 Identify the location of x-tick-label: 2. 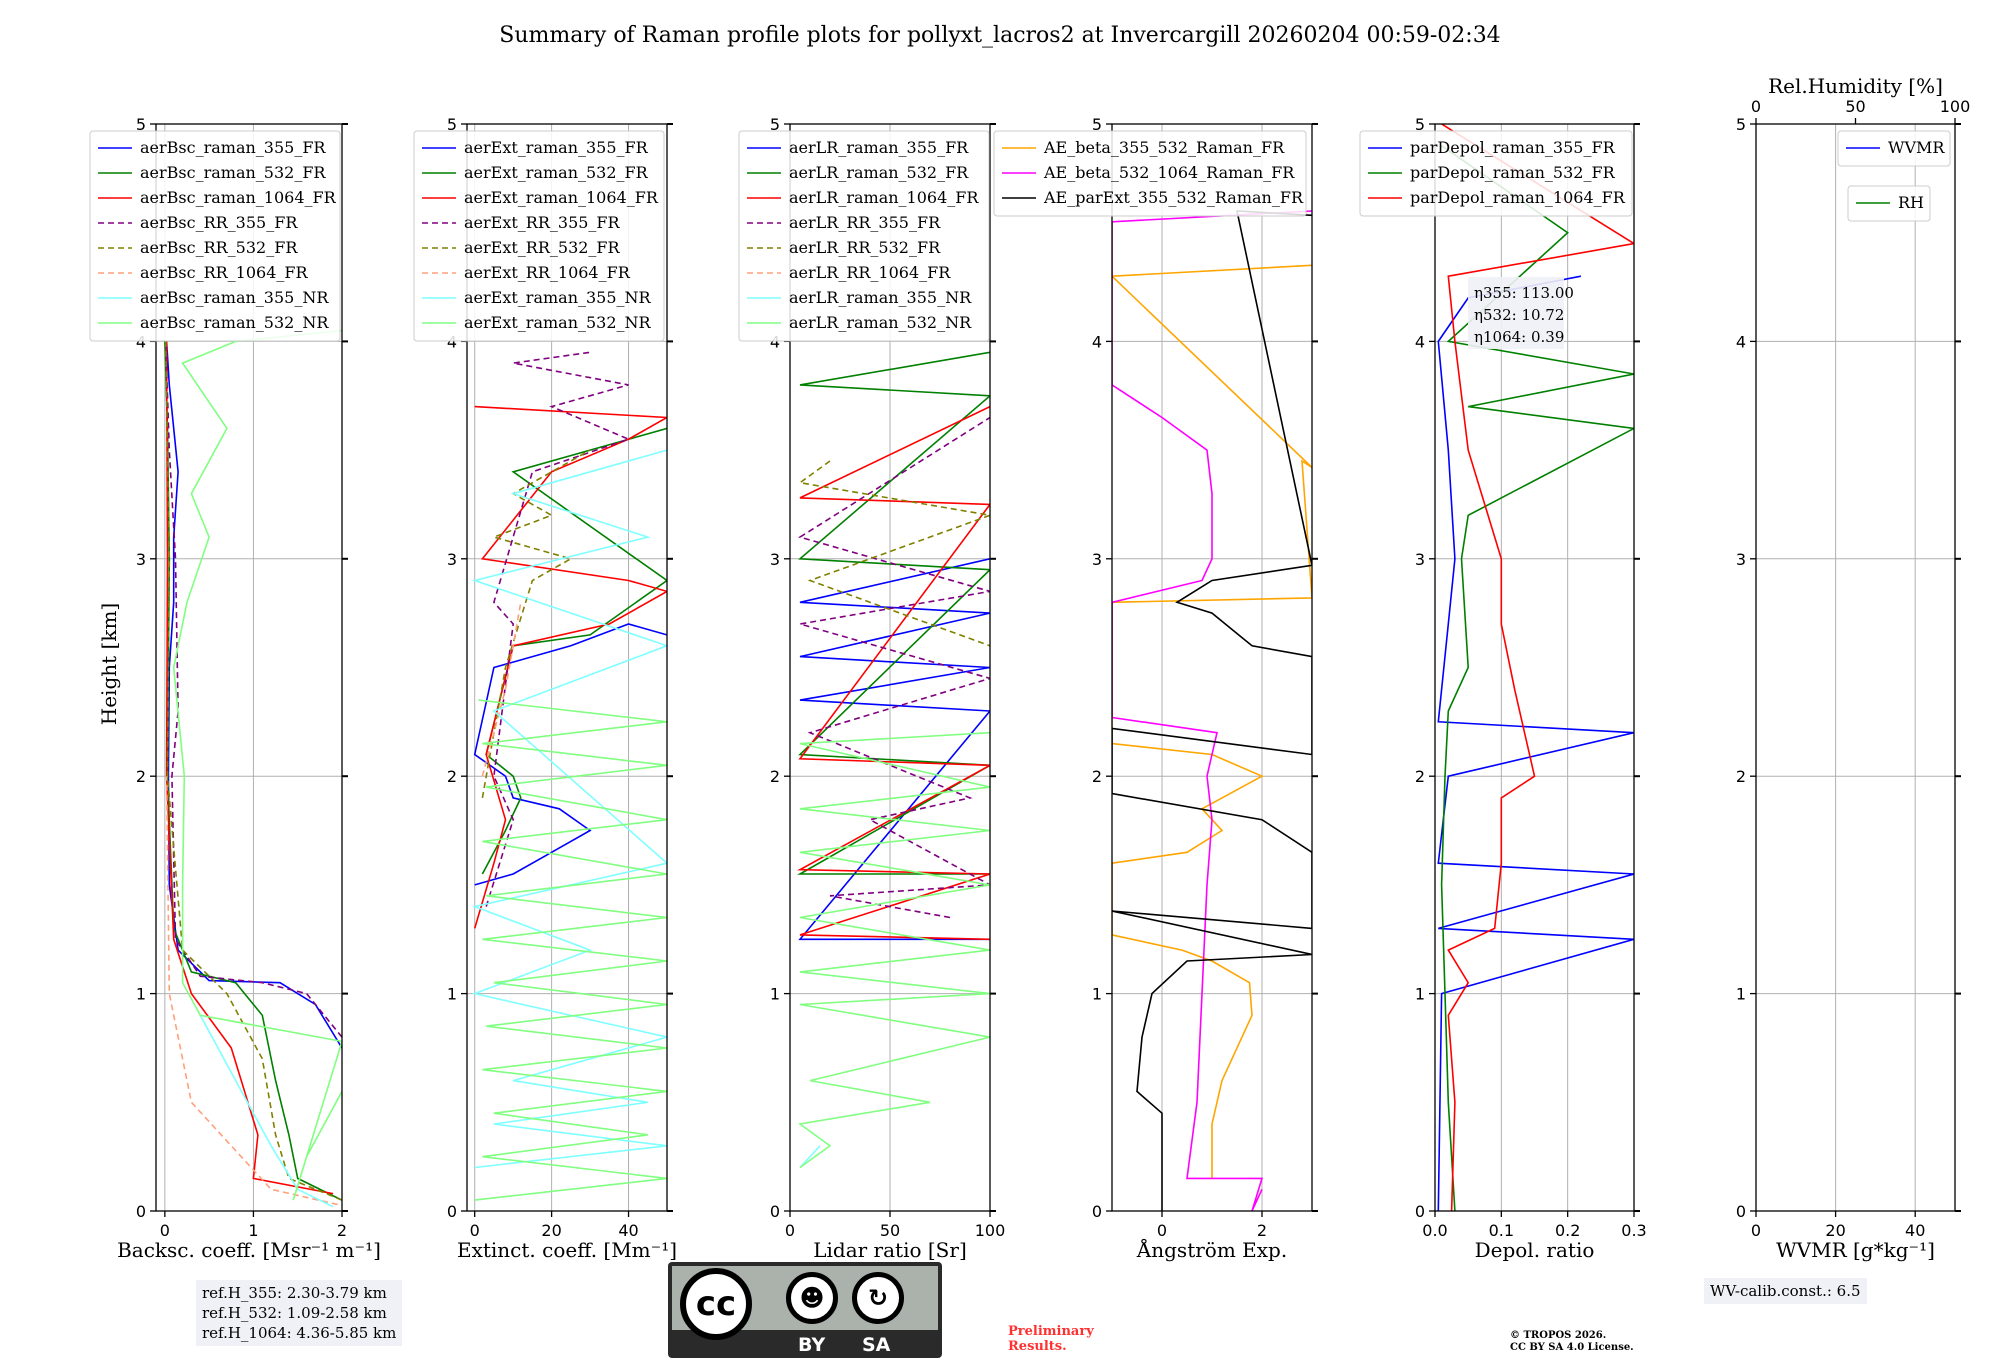
(342, 1230).